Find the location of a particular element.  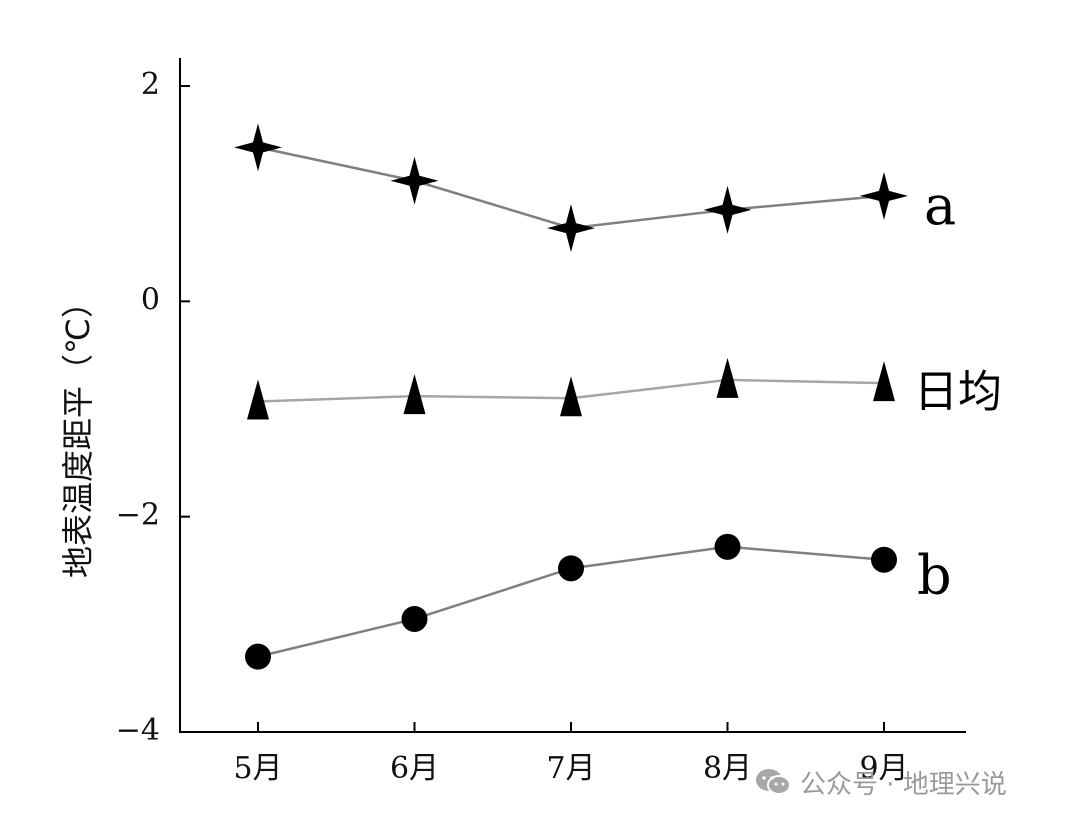

series-labels: a 日均 b is located at coordinates (958, 390).